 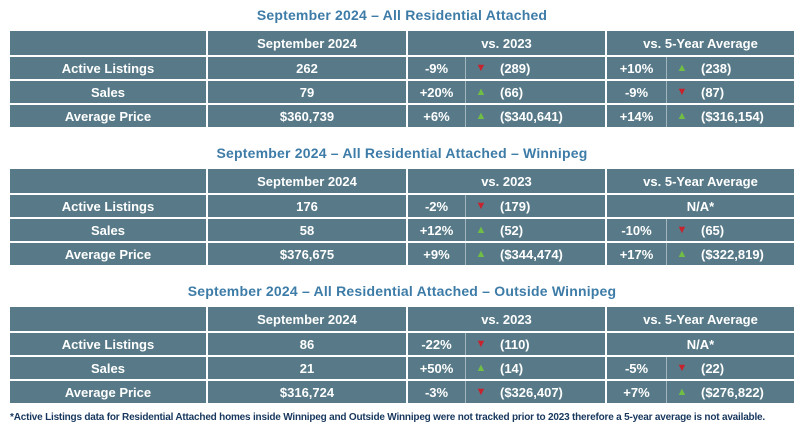 I want to click on vs-5yr-cell: +10% ▲ (238), so click(x=700, y=68).